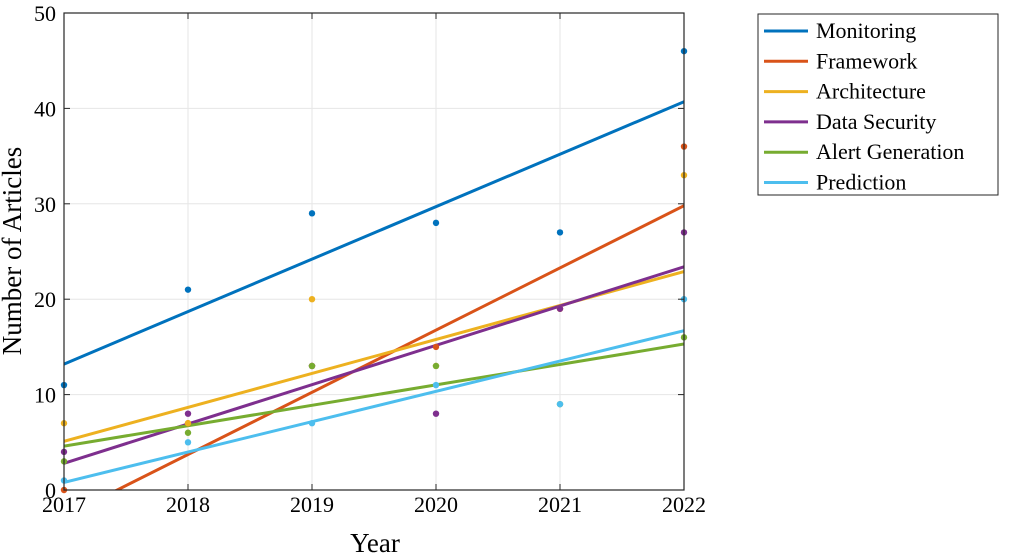  Describe the element at coordinates (312, 504) in the screenshot. I see `x-tick-label: 2019` at that location.